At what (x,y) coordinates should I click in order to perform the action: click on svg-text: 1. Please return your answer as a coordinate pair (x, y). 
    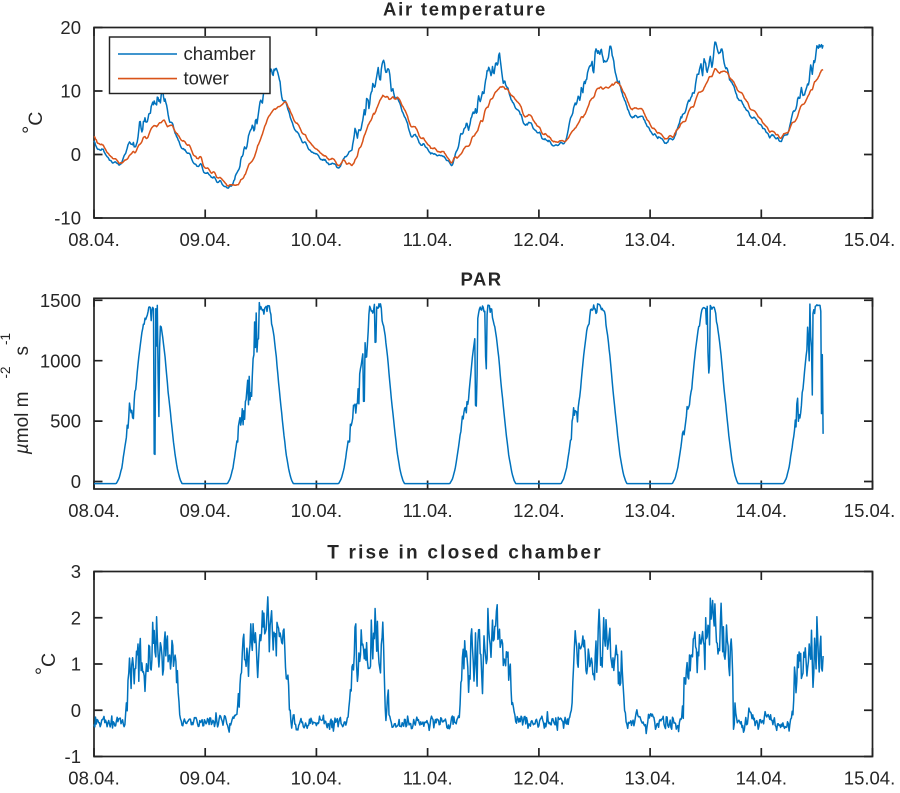
    Looking at the image, I should click on (76, 664).